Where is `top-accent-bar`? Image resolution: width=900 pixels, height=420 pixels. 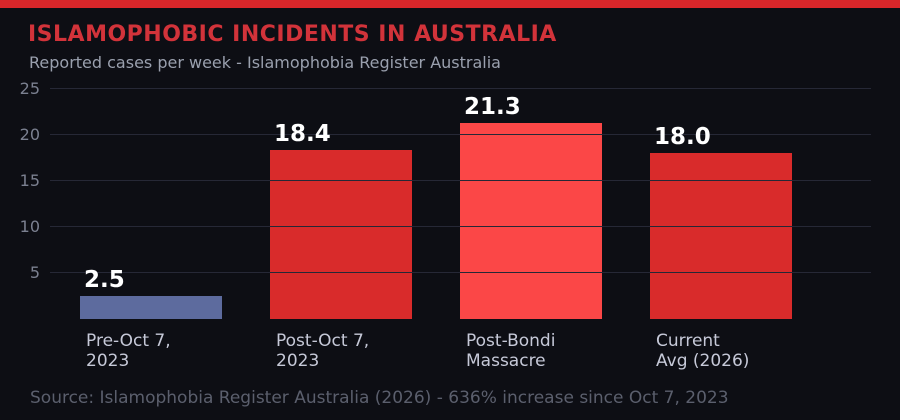
top-accent-bar is located at coordinates (450, 4).